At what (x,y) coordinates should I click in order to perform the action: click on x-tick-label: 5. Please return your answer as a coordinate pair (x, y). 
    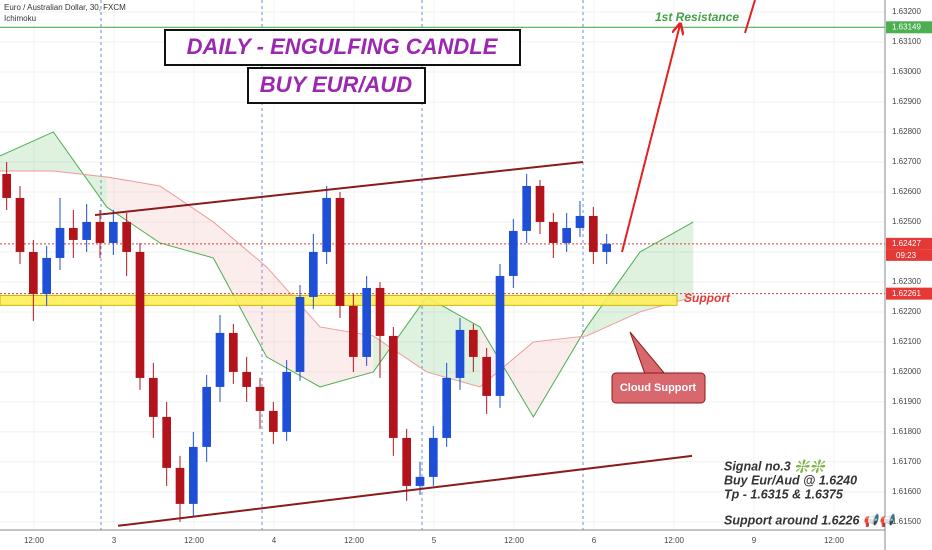
    Looking at the image, I should click on (434, 540).